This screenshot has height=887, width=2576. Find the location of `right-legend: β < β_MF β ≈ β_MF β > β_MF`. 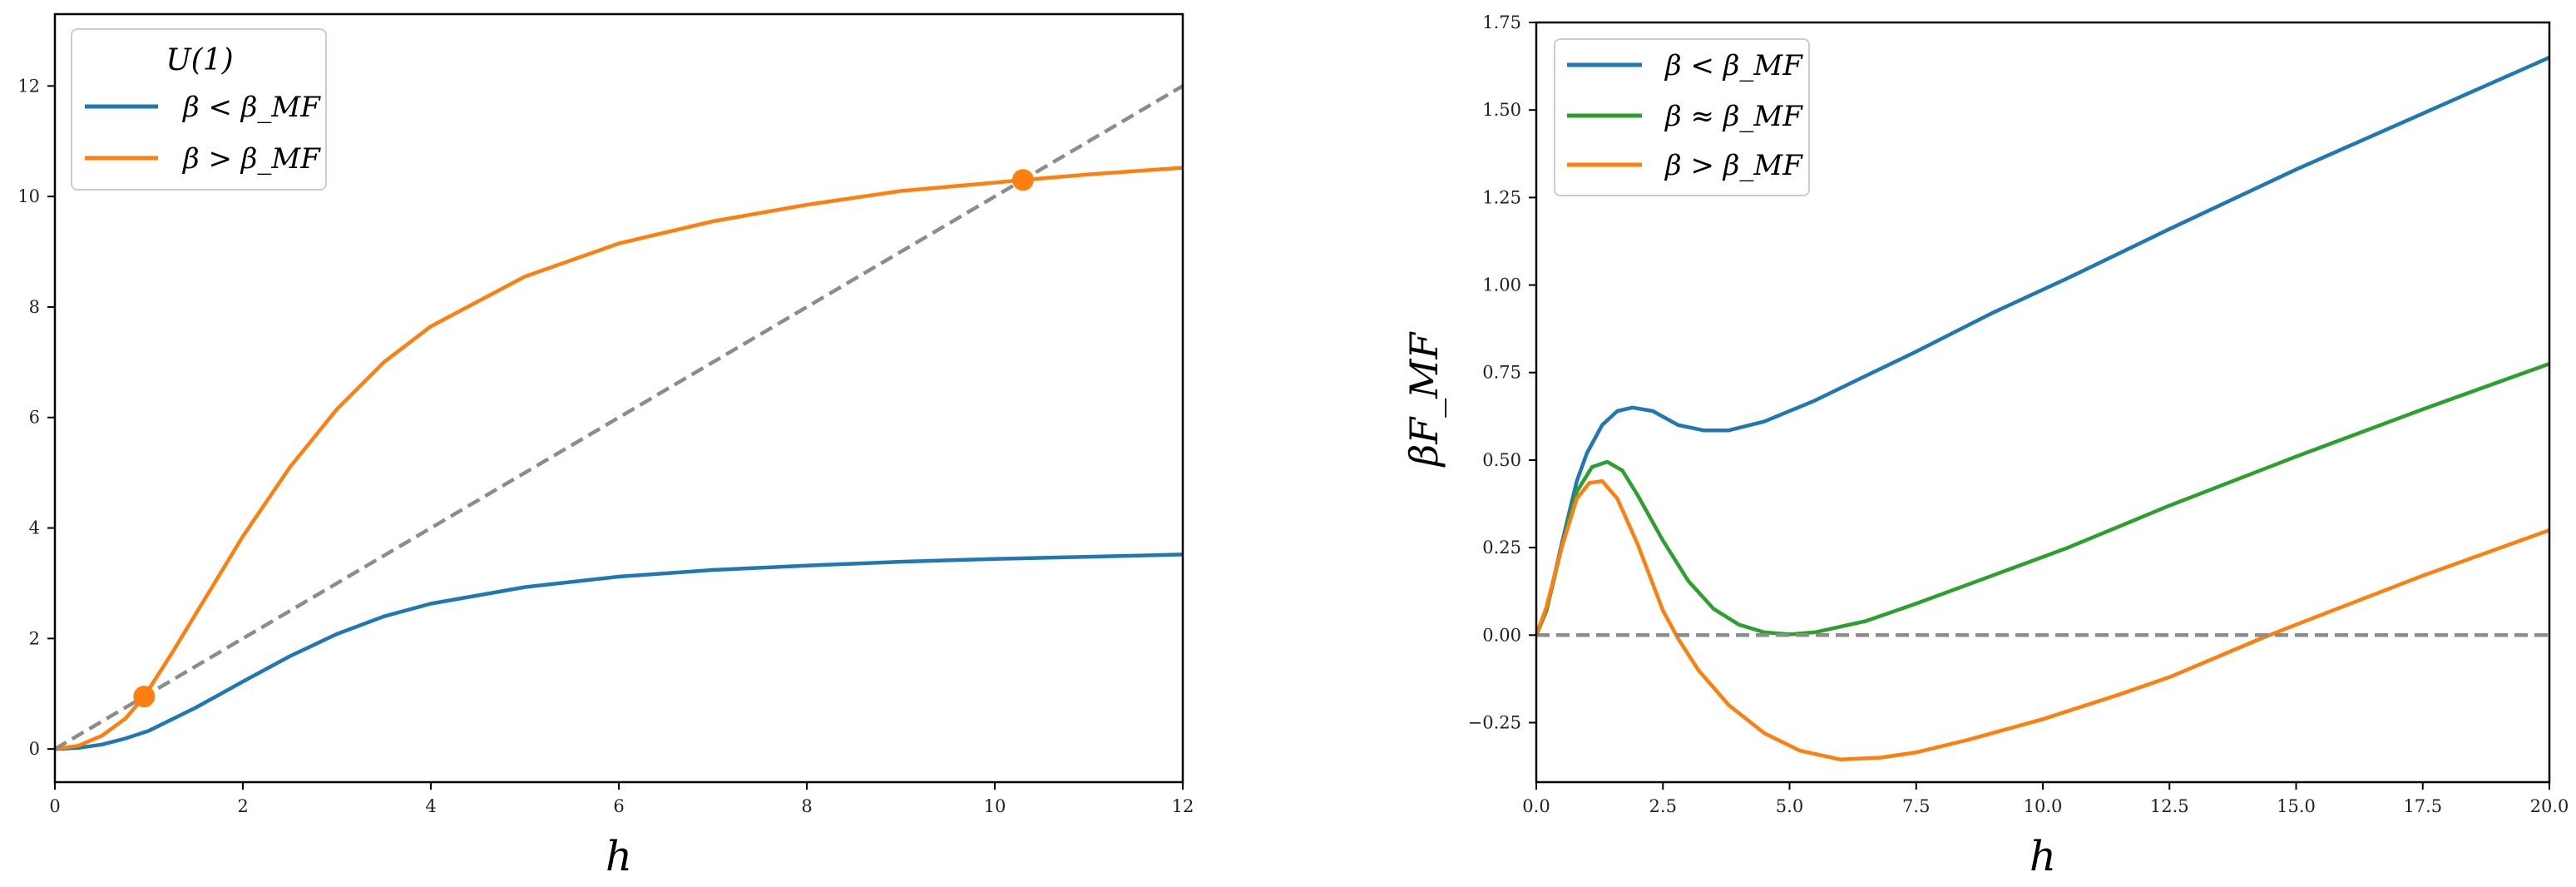

right-legend: β < β_MF β ≈ β_MF β > β_MF is located at coordinates (1682, 117).